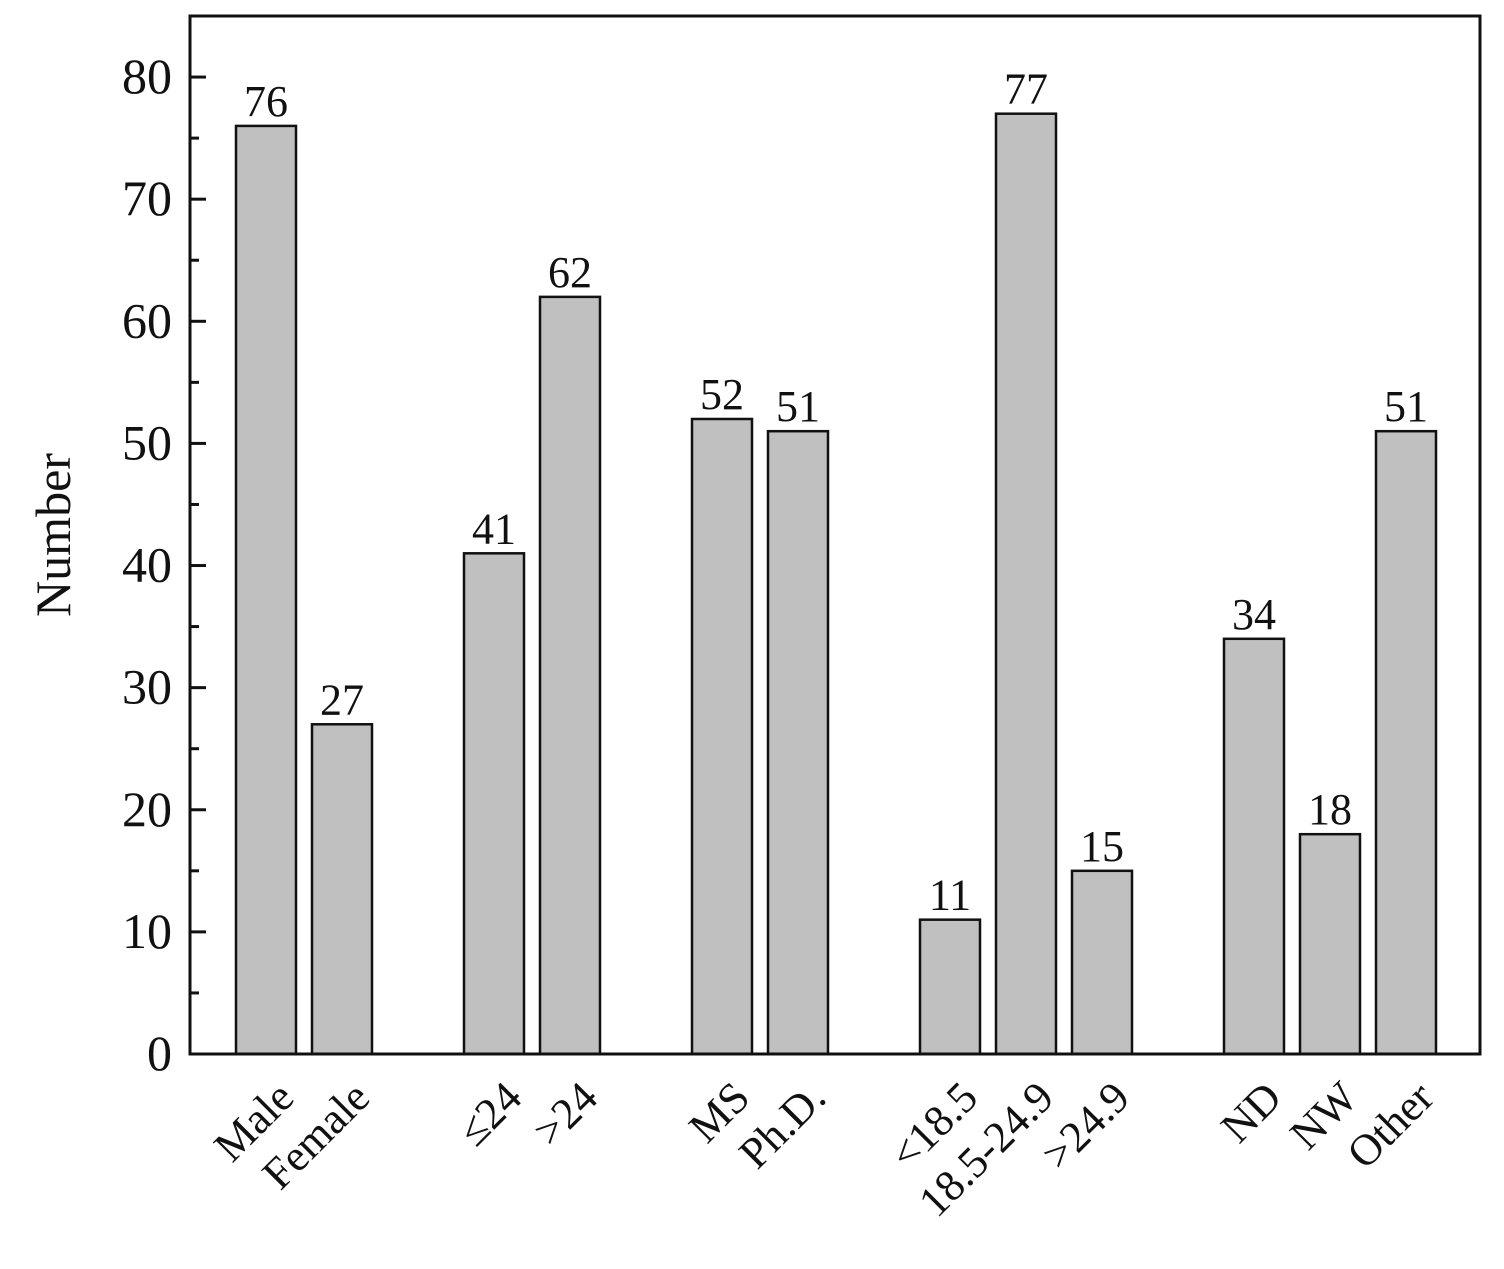 The width and height of the screenshot is (1504, 1269). I want to click on y-tick-label: 60, so click(147, 320).